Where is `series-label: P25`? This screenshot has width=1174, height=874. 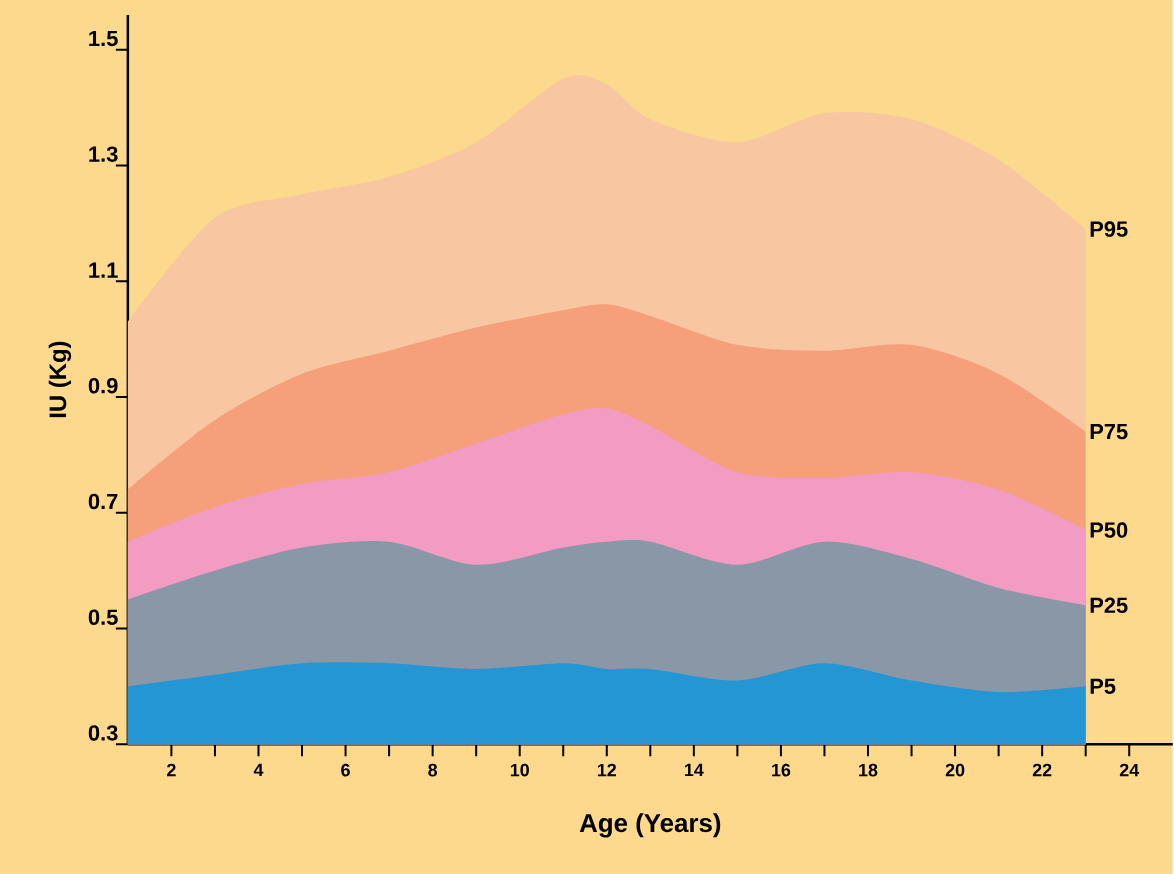
series-label: P25 is located at coordinates (1109, 605).